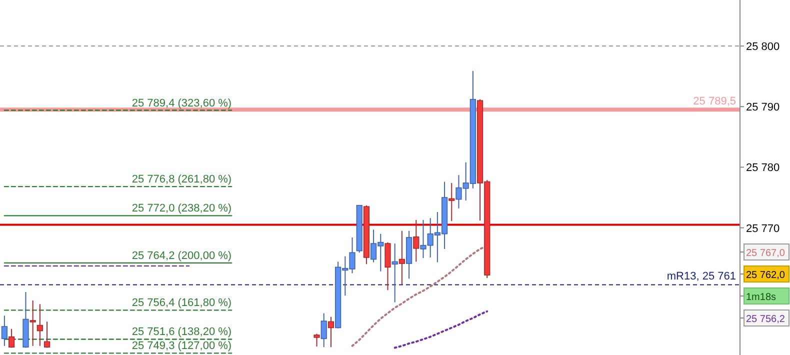  What do you see at coordinates (763, 47) in the screenshot?
I see `y-tick-label: 25 800` at bounding box center [763, 47].